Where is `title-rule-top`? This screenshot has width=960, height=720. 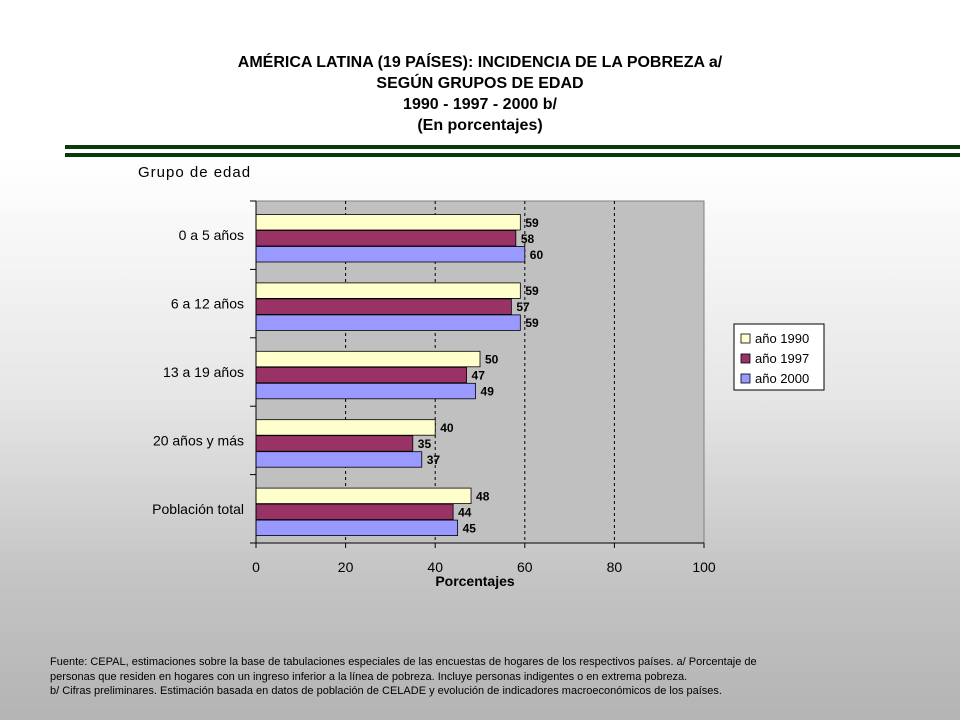 title-rule-top is located at coordinates (512, 147).